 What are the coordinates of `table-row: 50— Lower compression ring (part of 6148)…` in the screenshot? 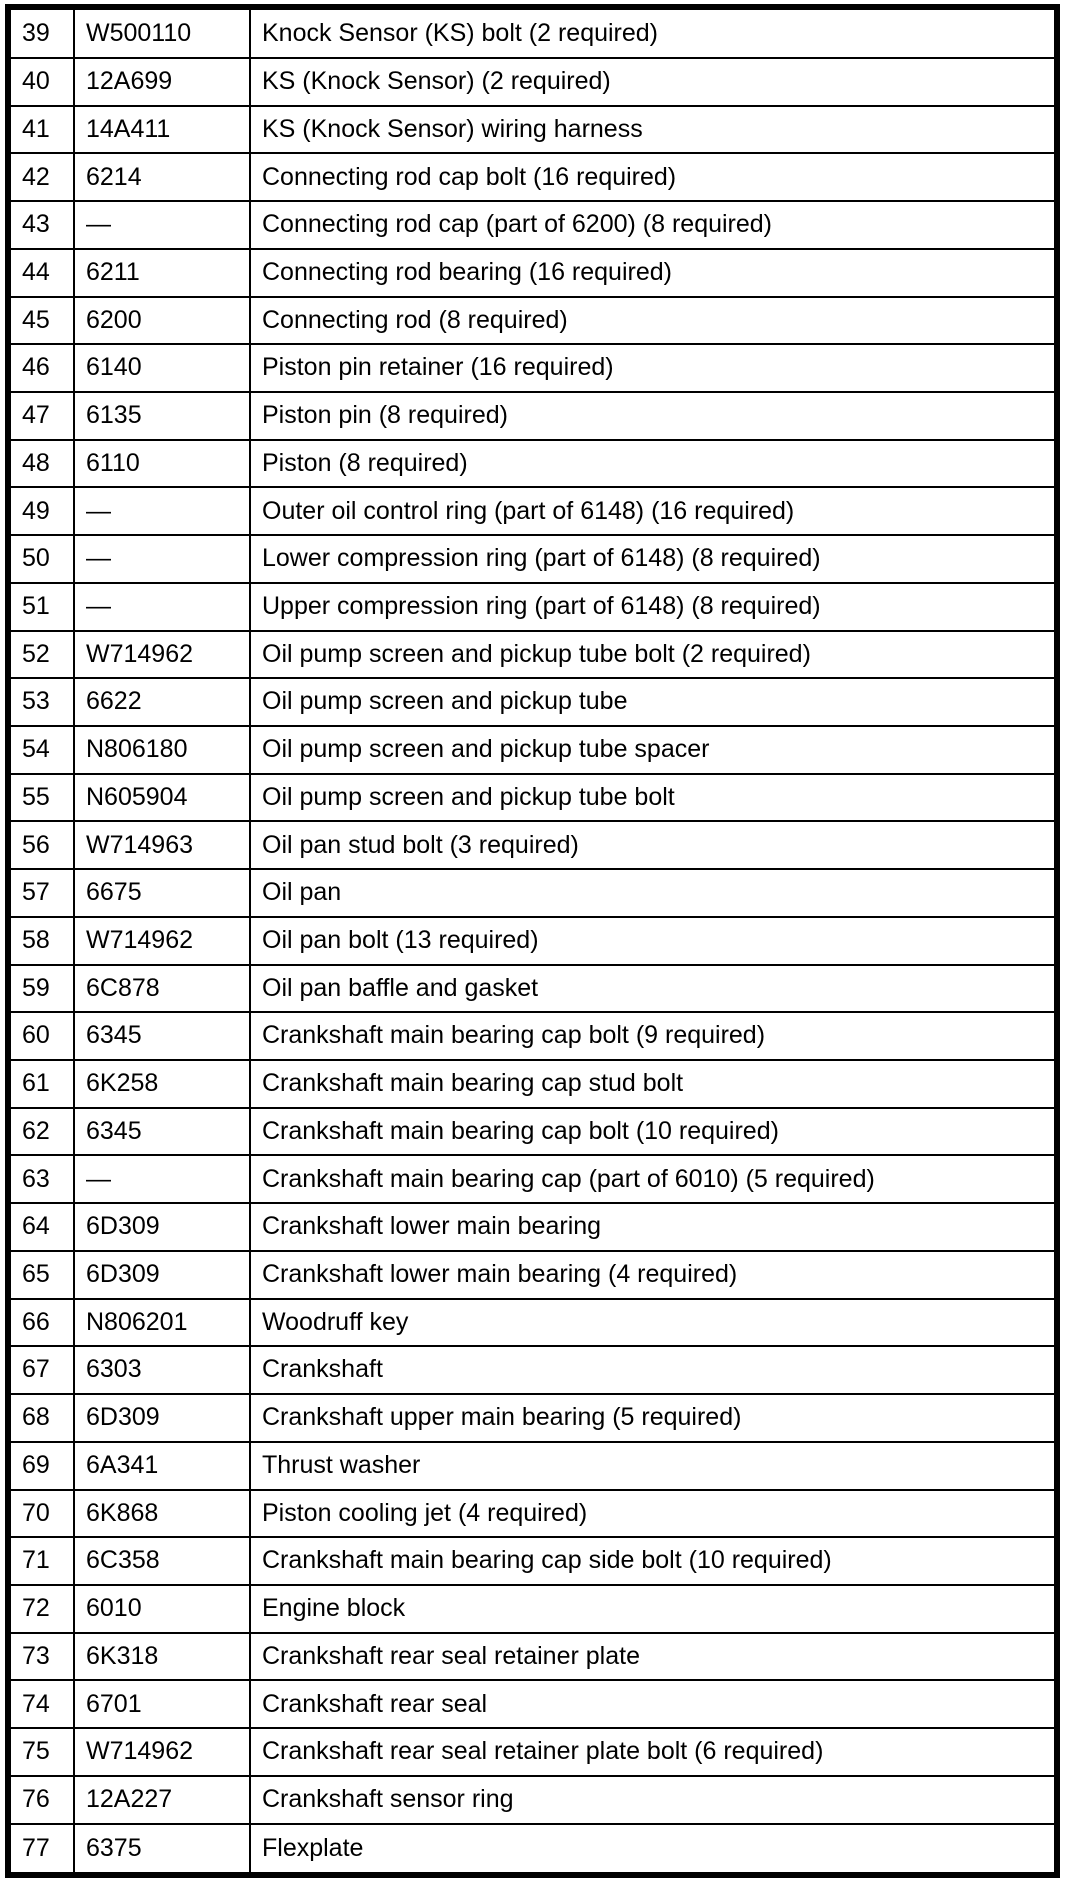 It's located at (532, 559).